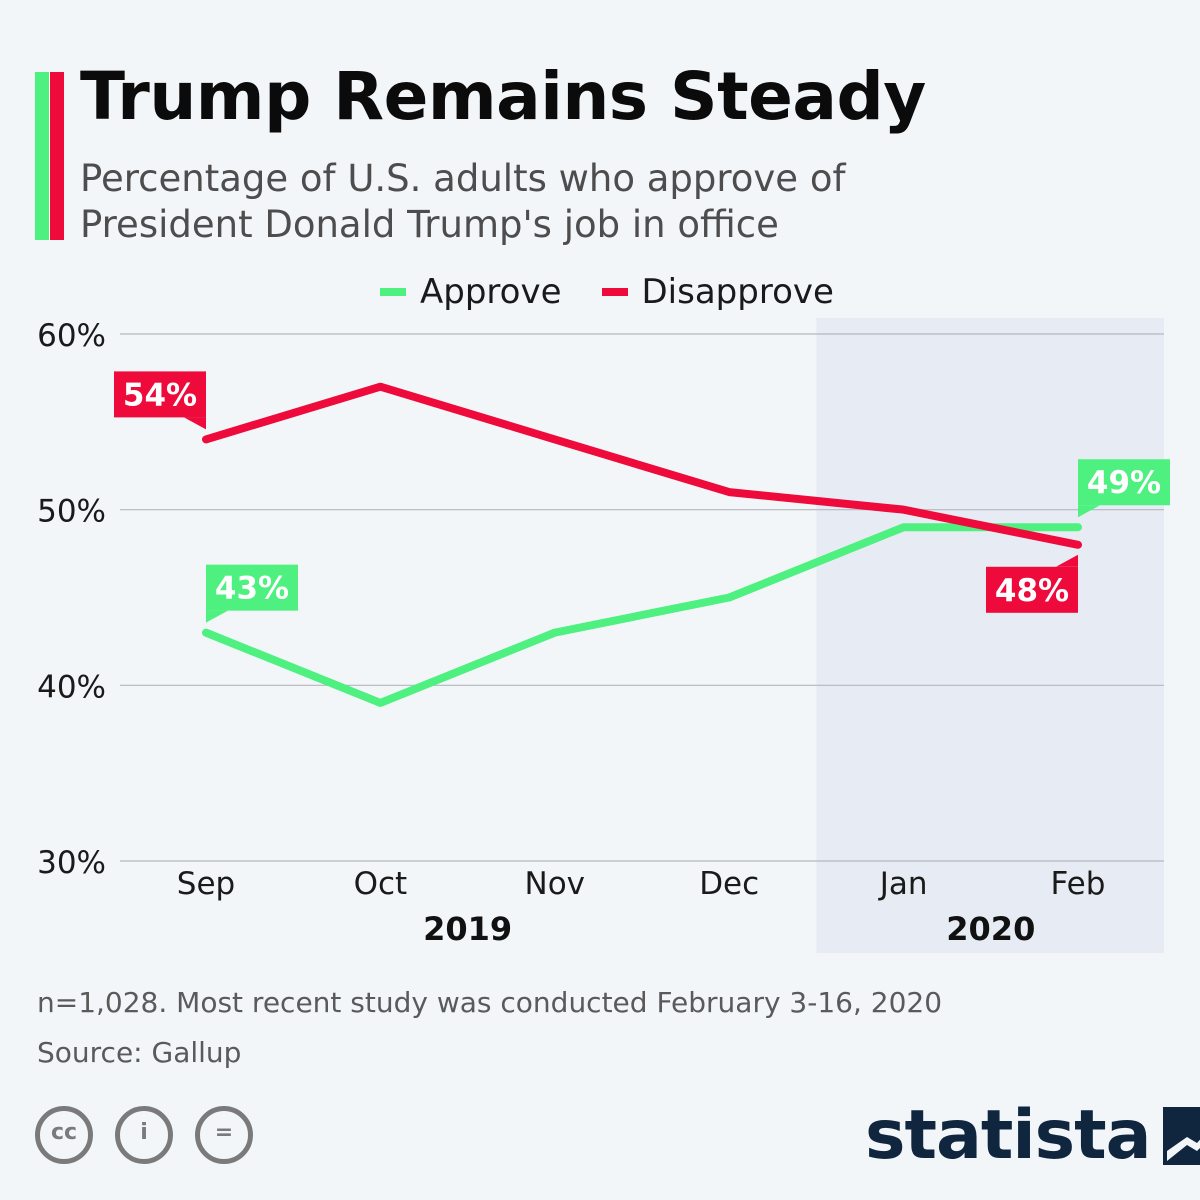 Image resolution: width=1200 pixels, height=1200 pixels. I want to click on page-title: Trump Remains Steady, so click(503, 96).